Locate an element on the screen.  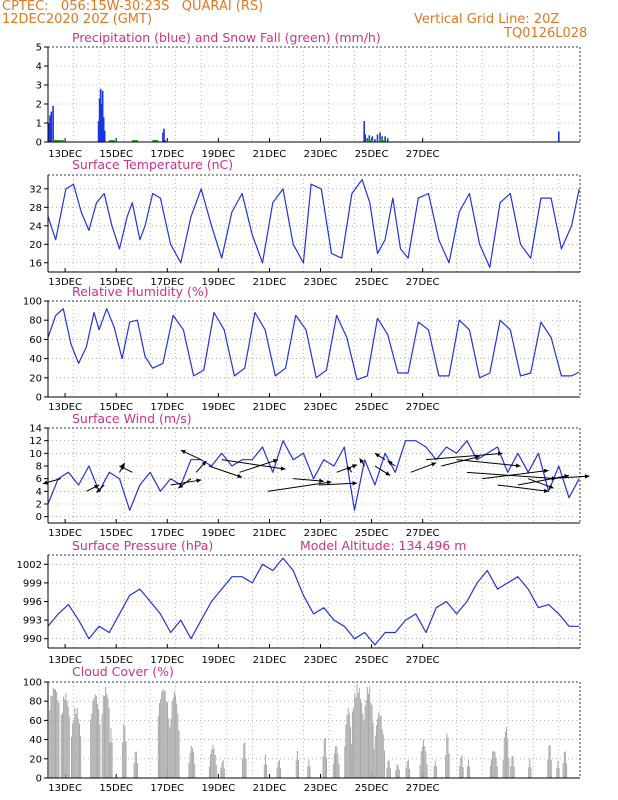
grid-note: Vertical Grid Line: 20Z is located at coordinates (487, 19).